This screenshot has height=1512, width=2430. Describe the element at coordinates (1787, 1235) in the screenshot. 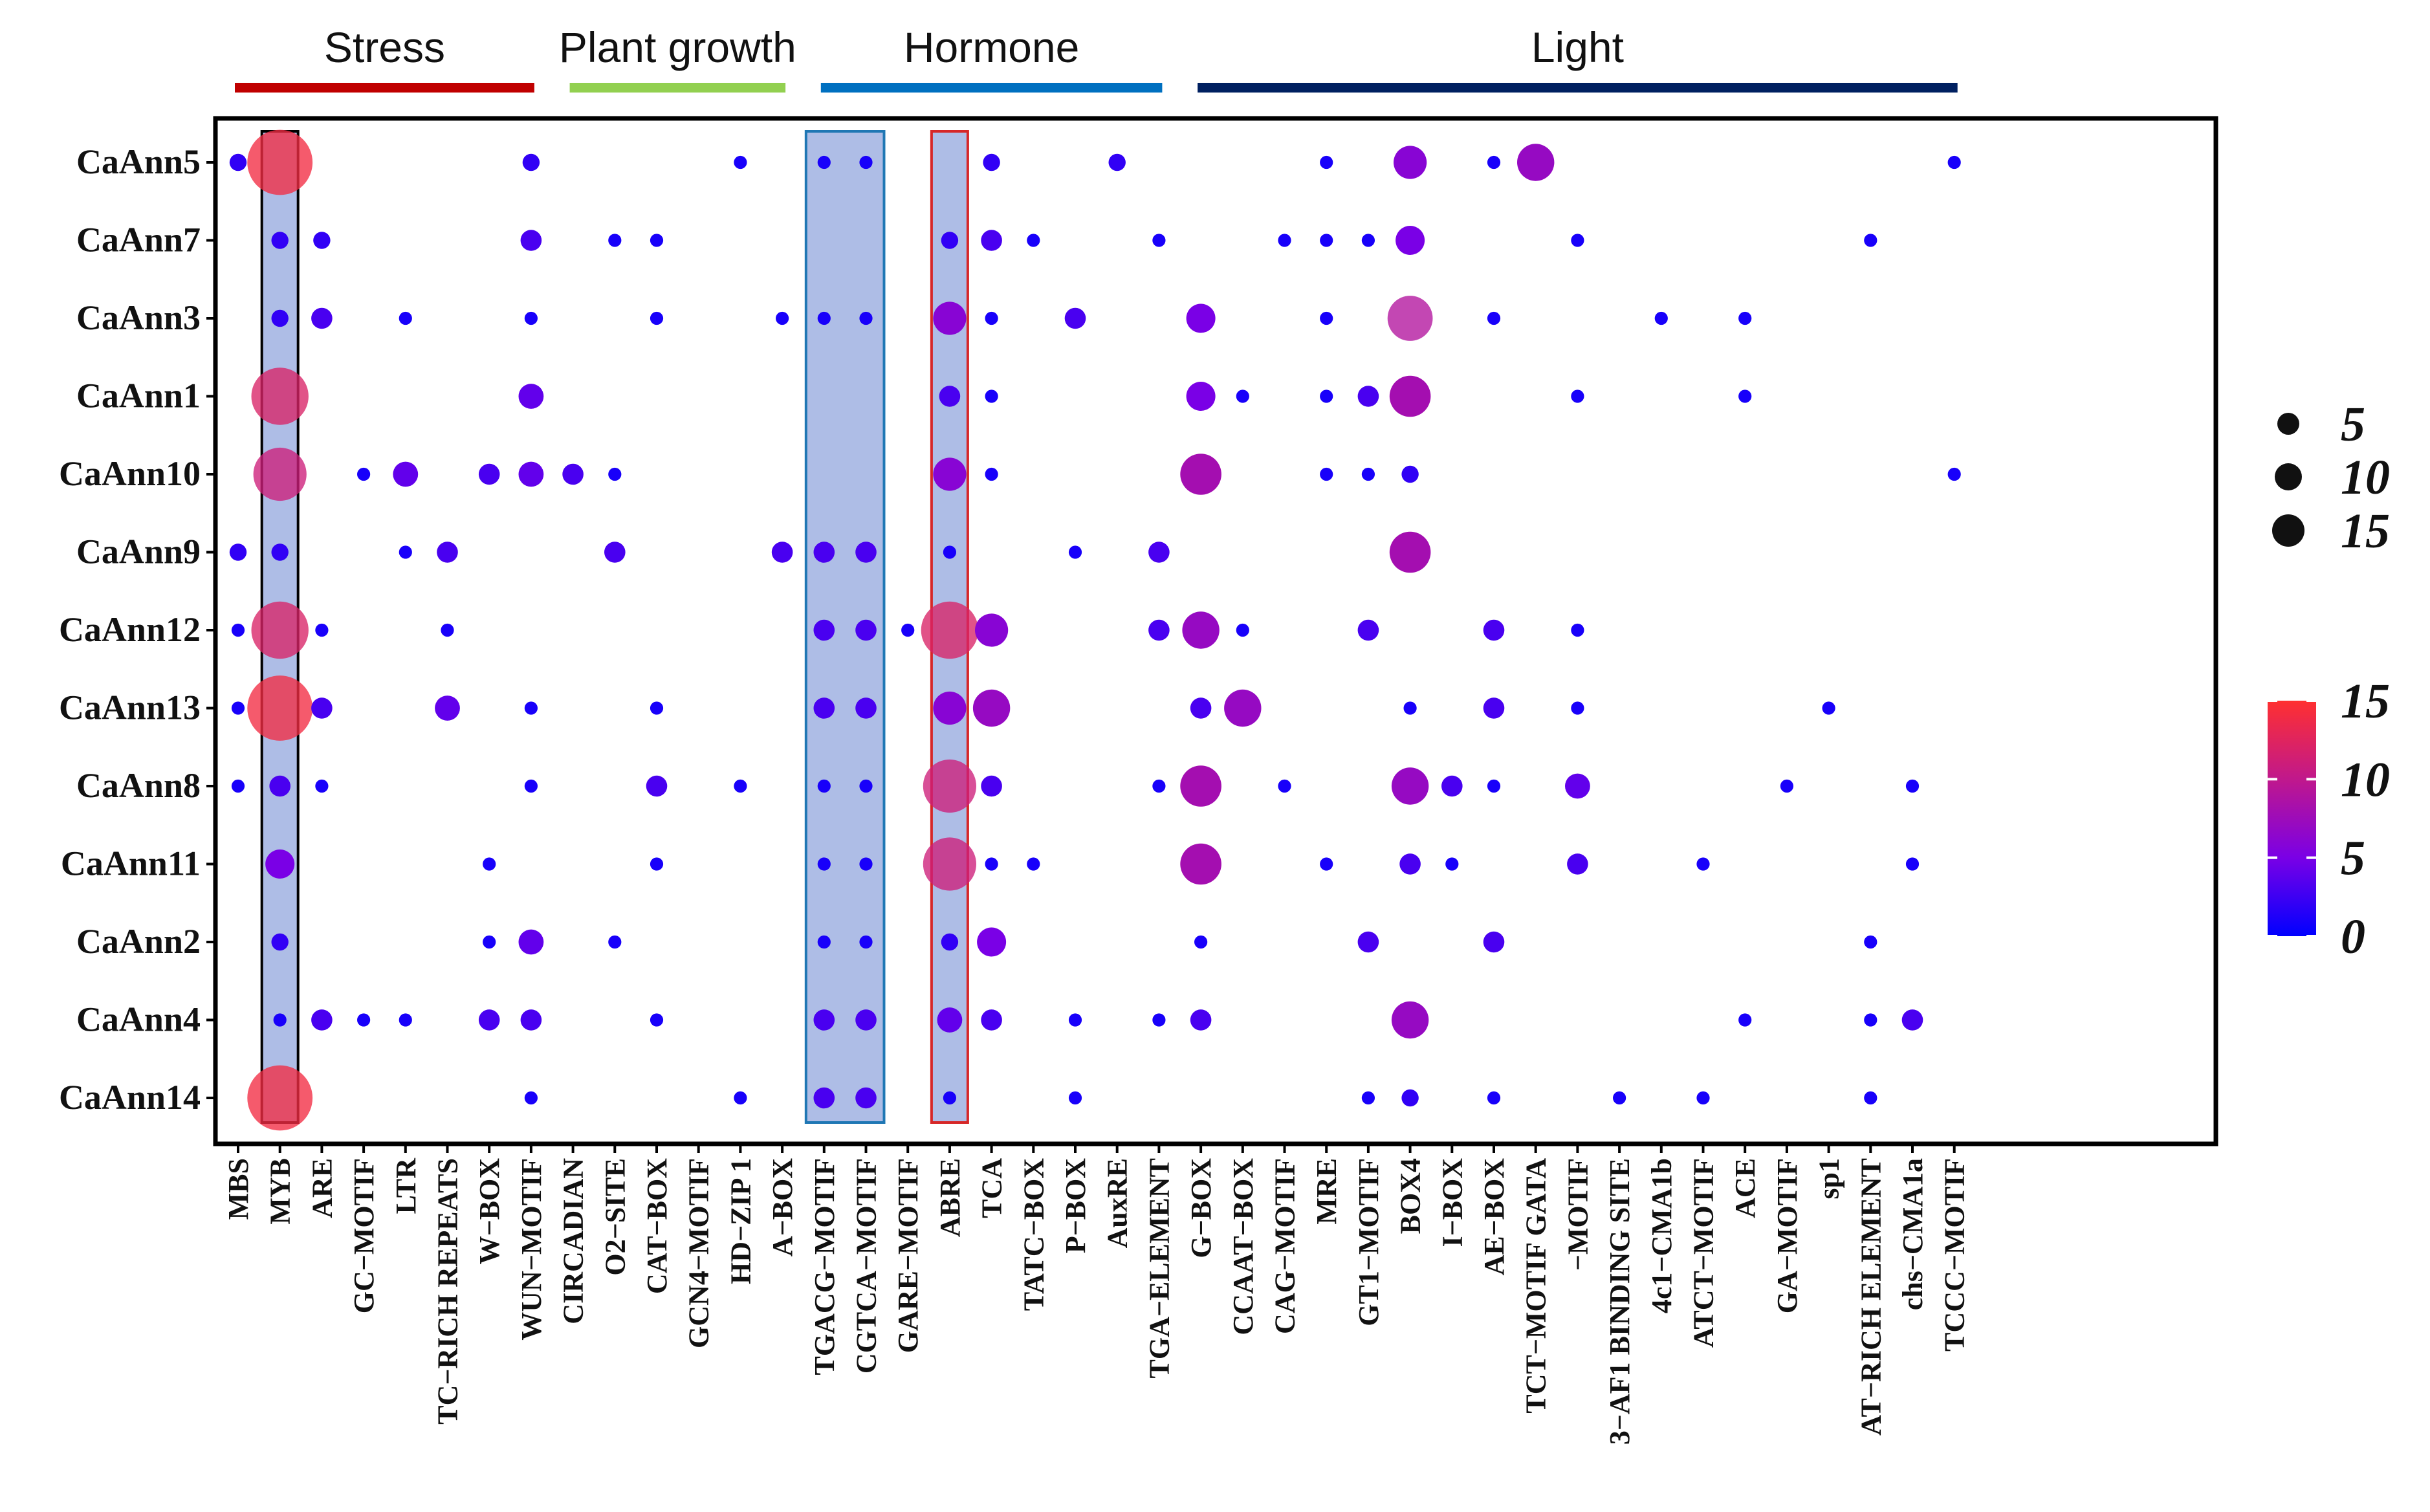

I see `x-tick-label: GA−MOTIF` at that location.